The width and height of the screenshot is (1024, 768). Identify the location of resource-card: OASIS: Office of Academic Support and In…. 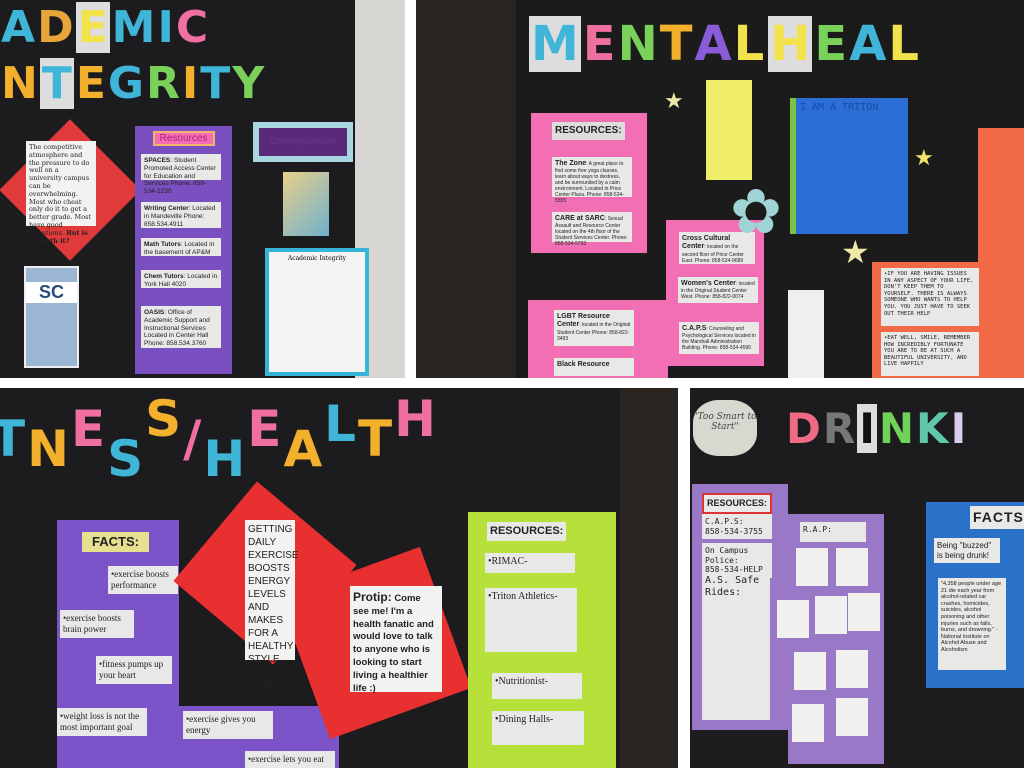
(181, 327).